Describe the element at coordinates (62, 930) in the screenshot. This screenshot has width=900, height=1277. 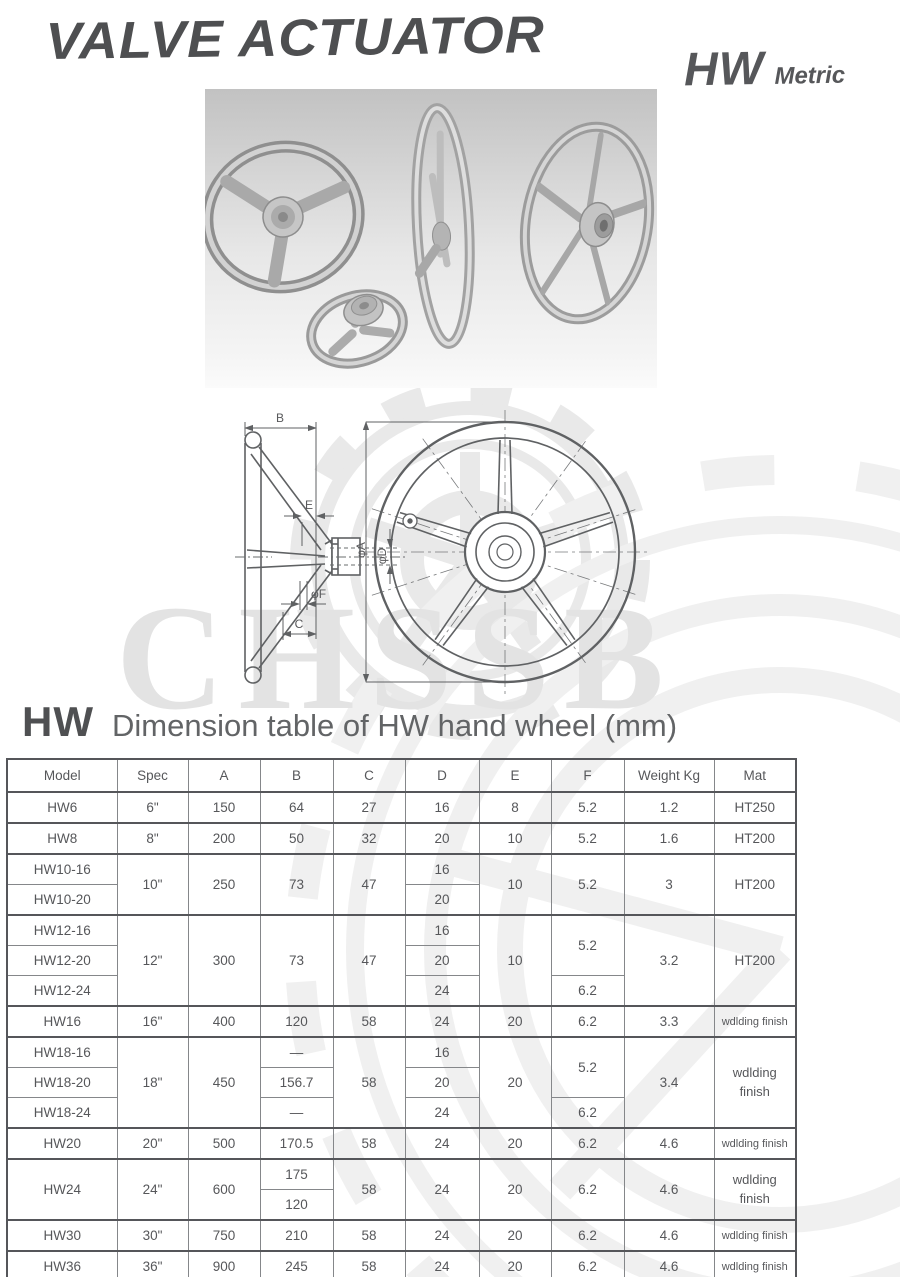
I see `table-cell: HW12-16` at that location.